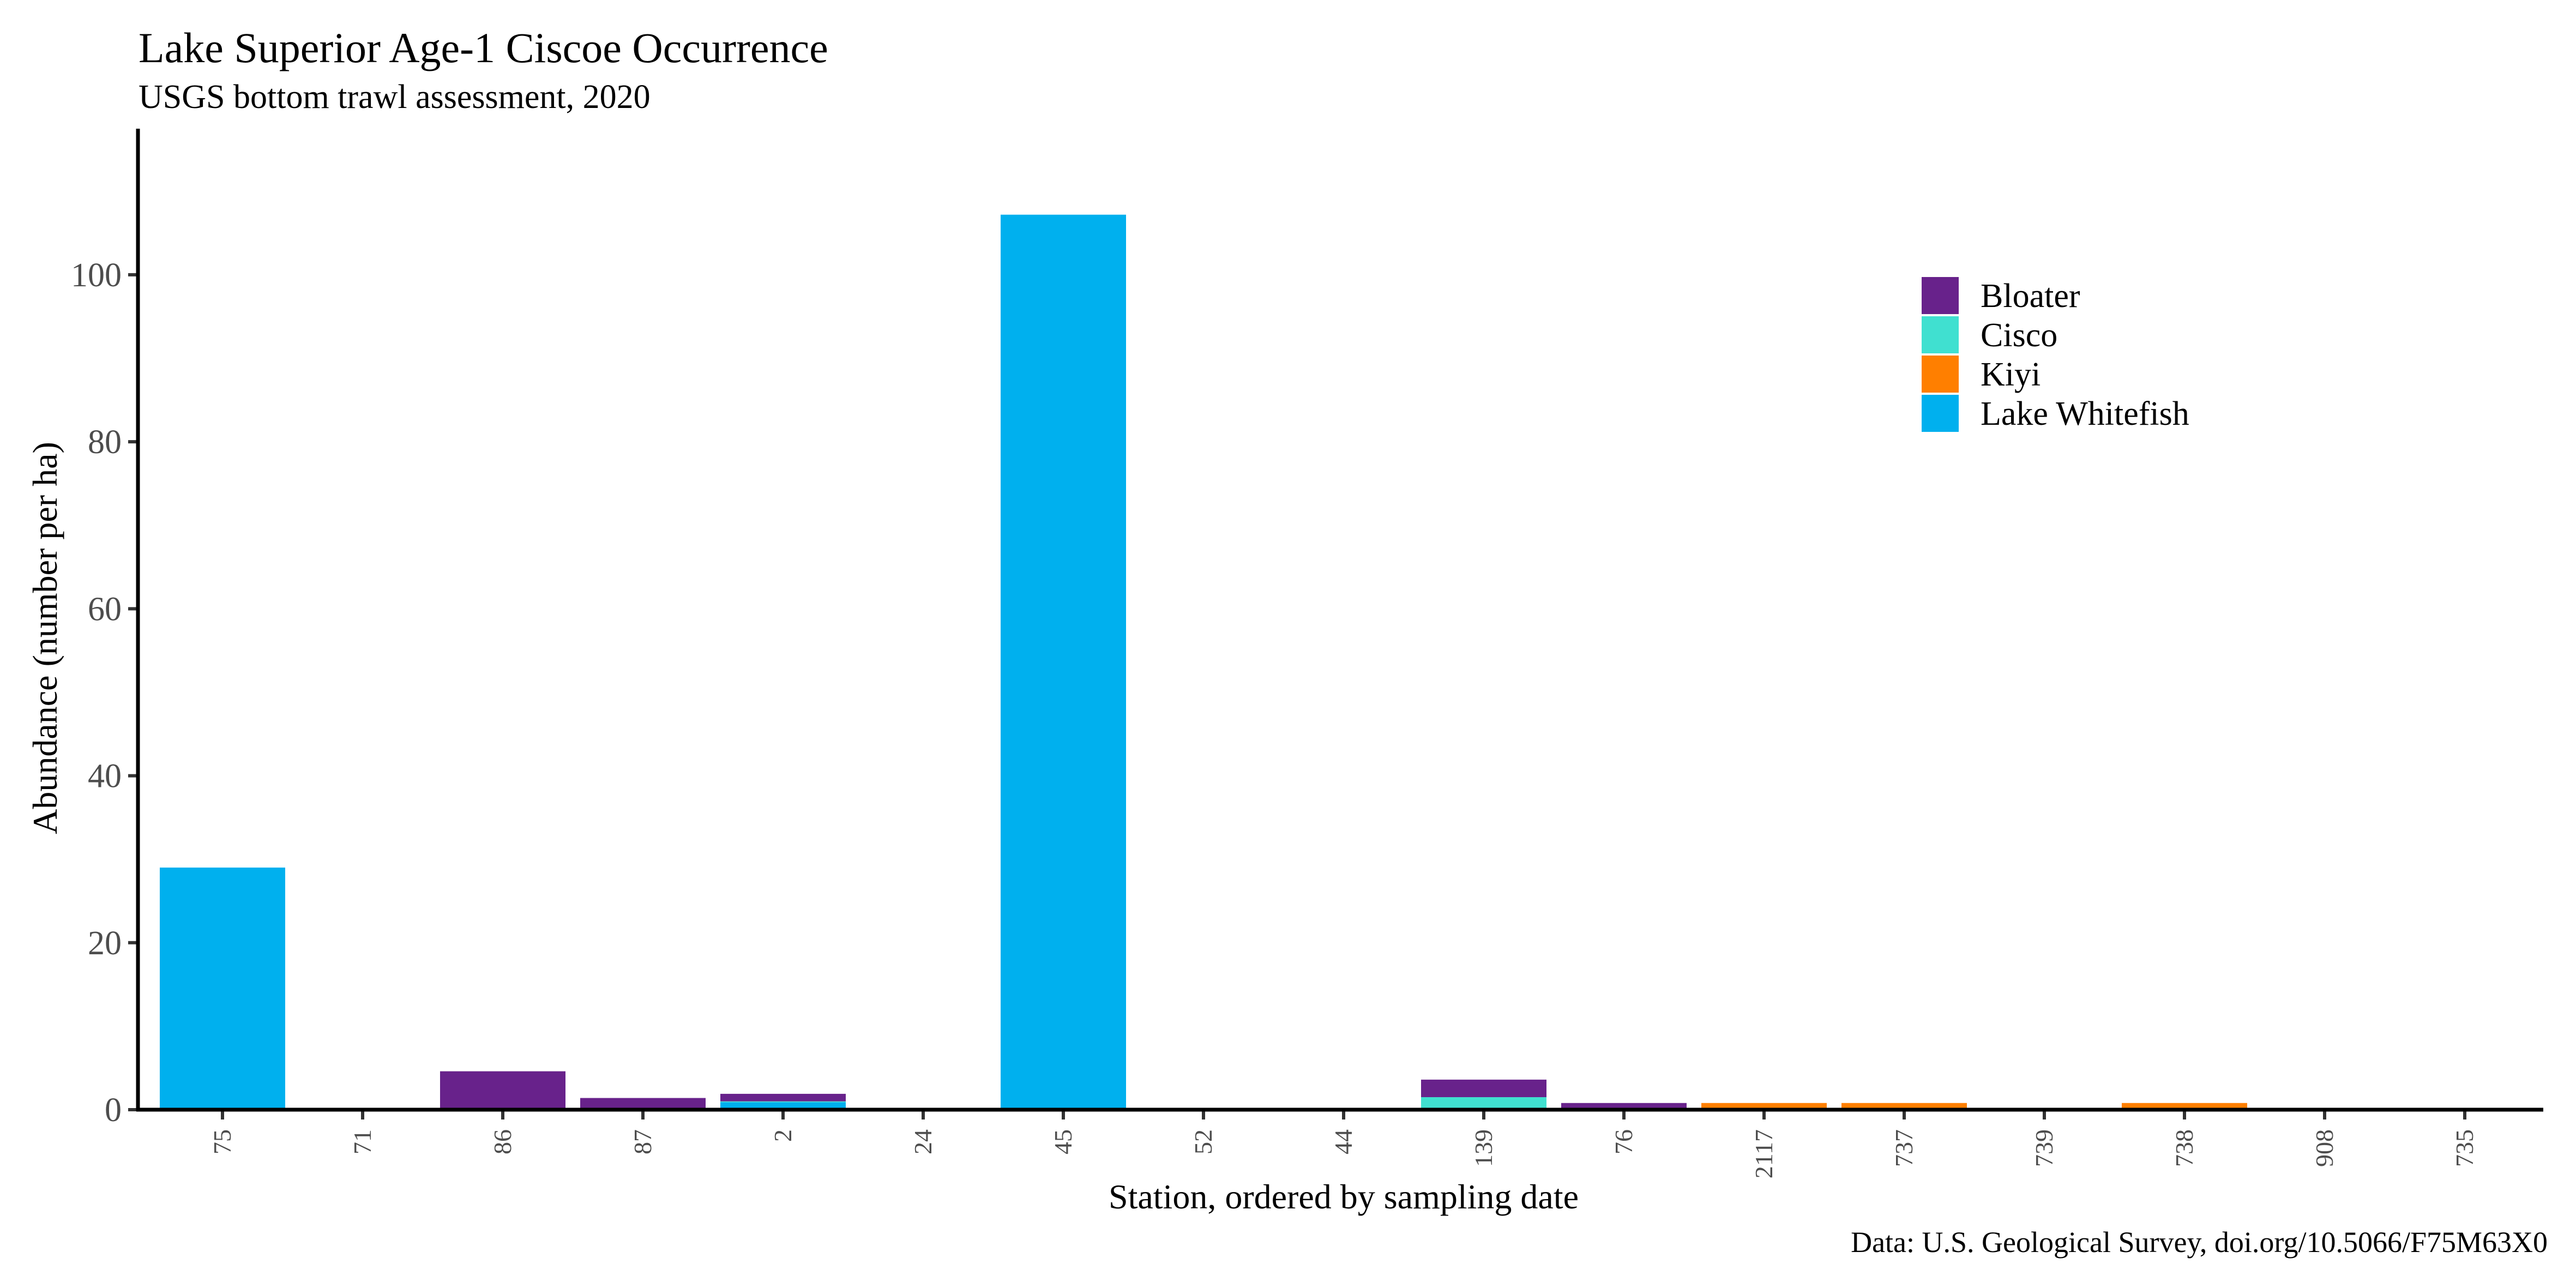 This screenshot has height=1288, width=2576. Describe the element at coordinates (2464, 1148) in the screenshot. I see `x-tick-label-735: 735` at that location.